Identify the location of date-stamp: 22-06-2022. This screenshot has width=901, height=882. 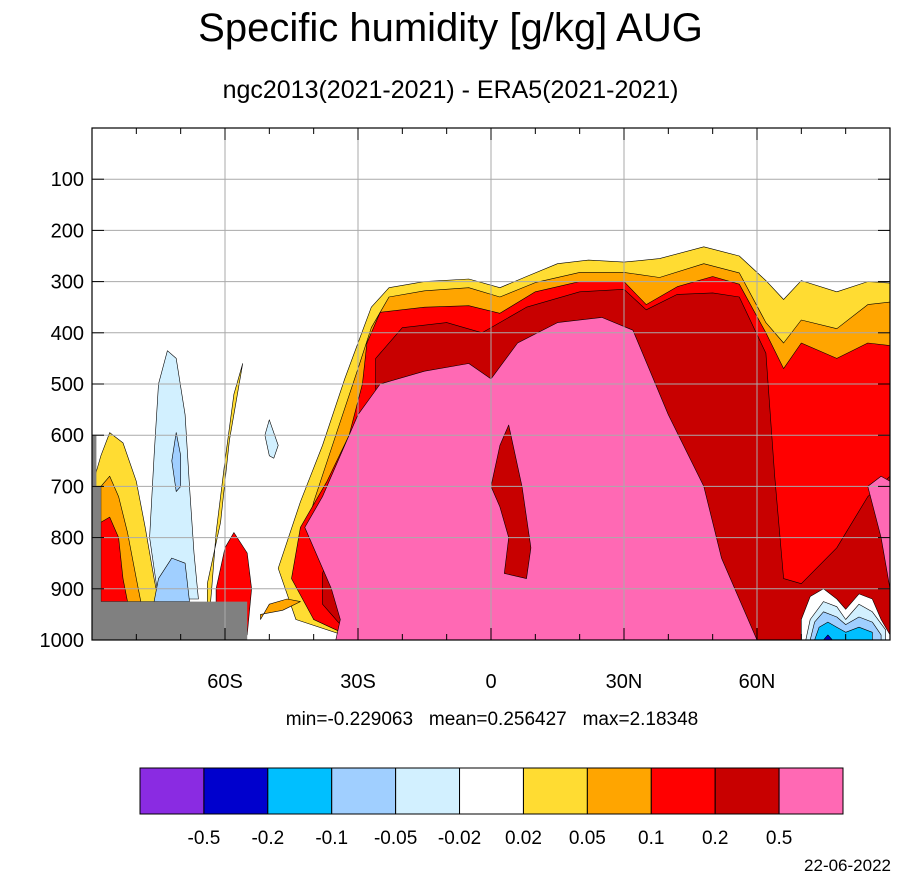
(847, 865).